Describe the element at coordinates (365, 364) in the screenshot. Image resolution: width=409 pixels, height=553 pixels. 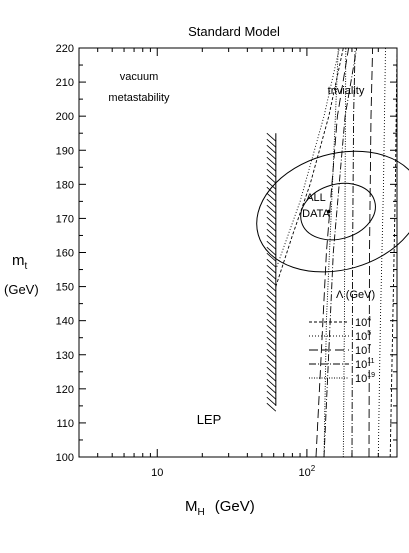
I see `legend-label: 1011` at that location.